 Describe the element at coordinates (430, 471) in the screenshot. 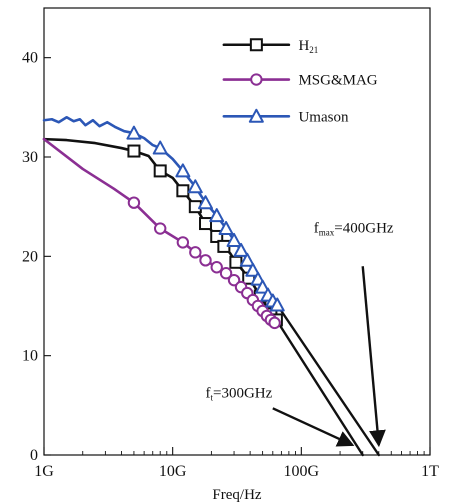

I see `x-tick-label: 1T` at that location.